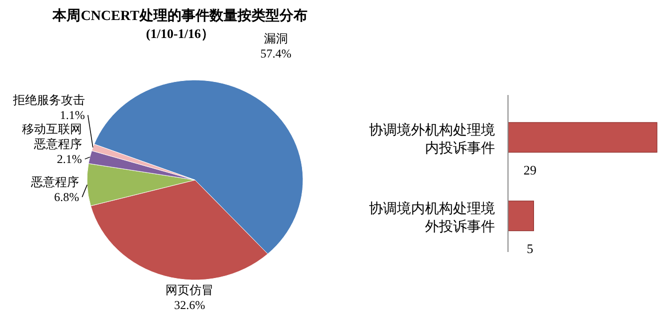 The width and height of the screenshot is (664, 325). I want to click on slice-label: 漏洞, so click(276, 38).